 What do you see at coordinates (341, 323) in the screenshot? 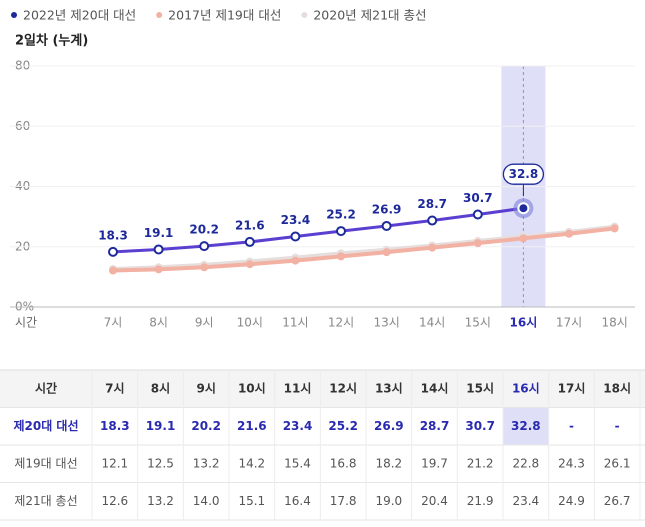
I see `x-tick-label: 12시` at bounding box center [341, 323].